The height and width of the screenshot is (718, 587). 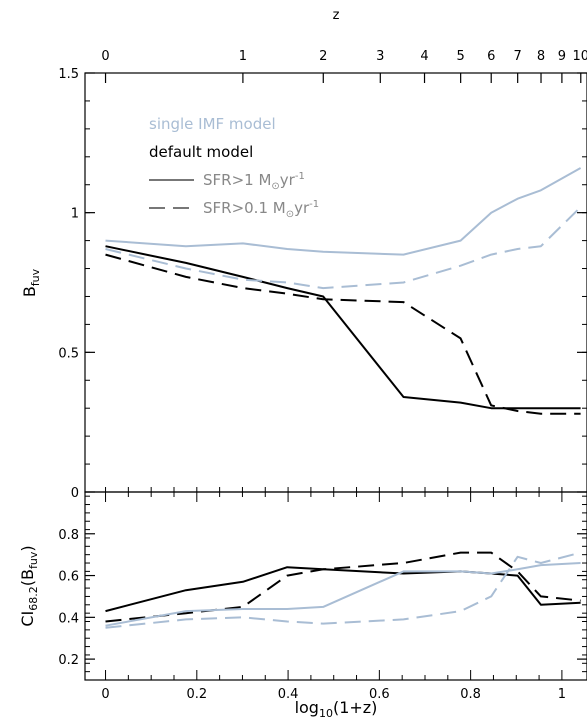 What do you see at coordinates (491, 56) in the screenshot?
I see `top-tick-label: 6` at bounding box center [491, 56].